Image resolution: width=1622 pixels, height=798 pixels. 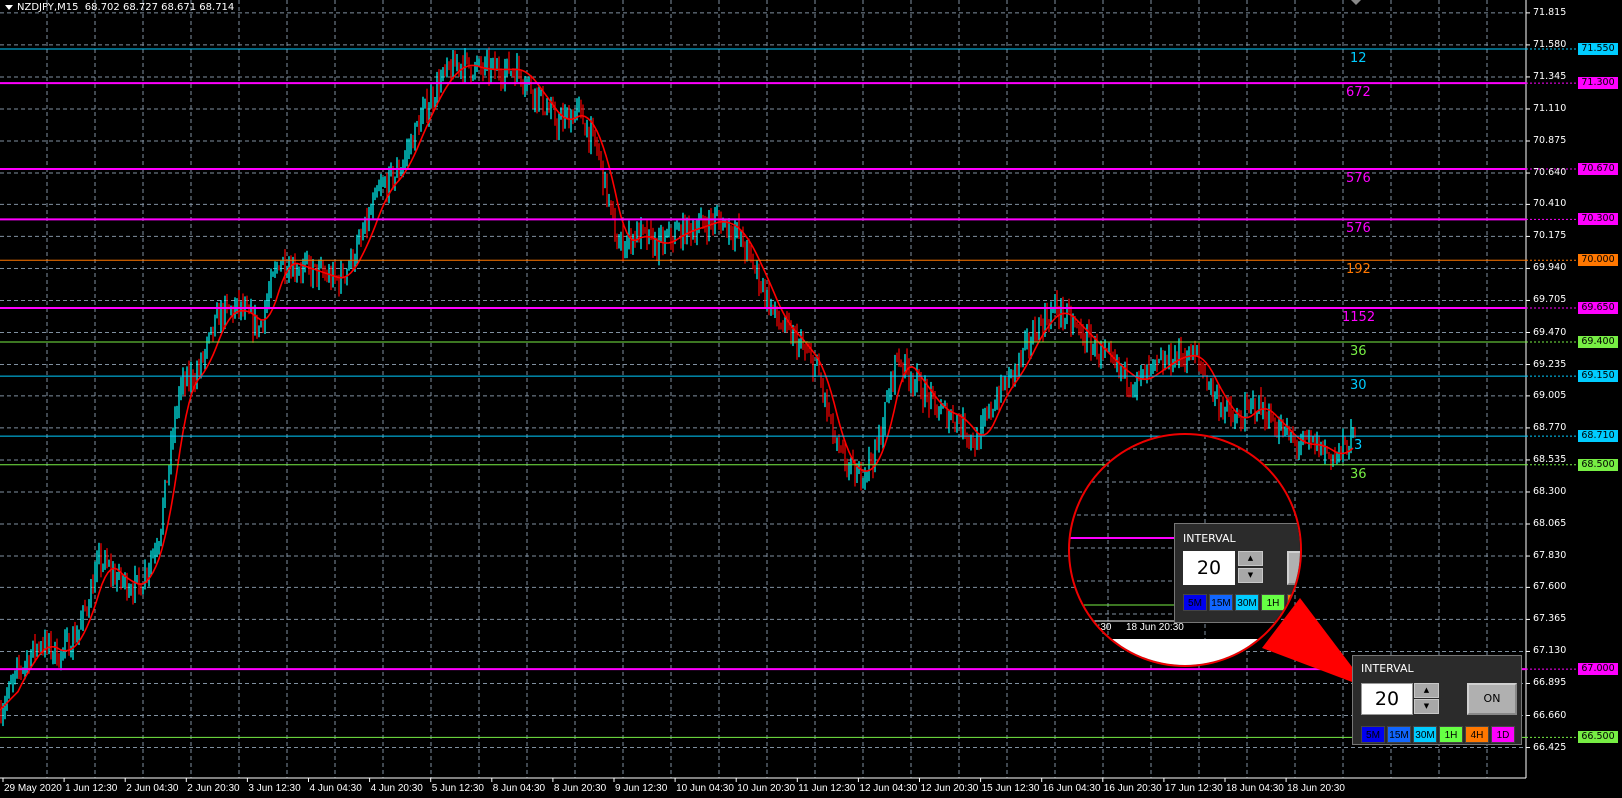 What do you see at coordinates (1550, 427) in the screenshot?
I see `price-tick-label: 68.770` at bounding box center [1550, 427].